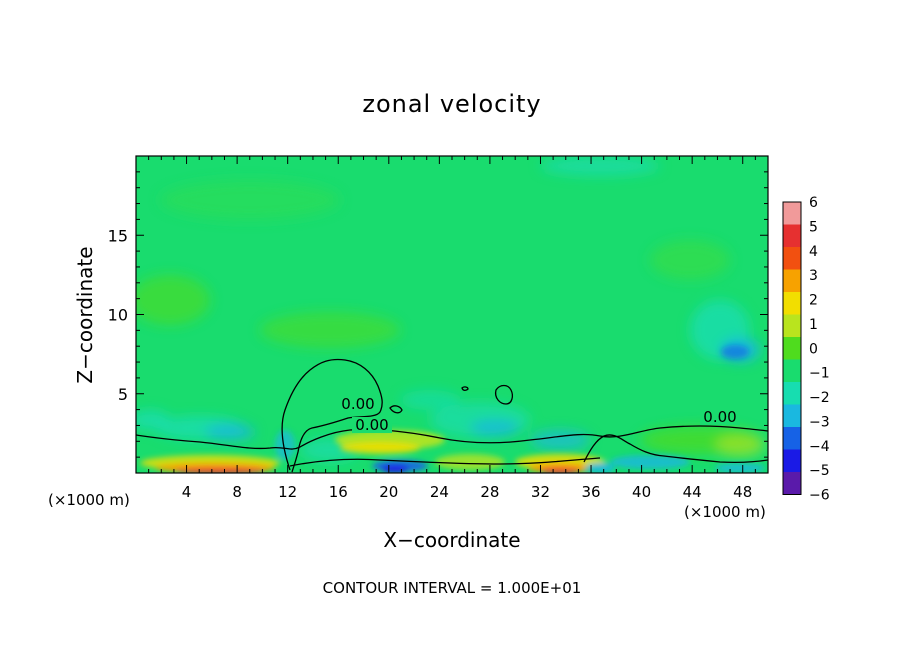 The width and height of the screenshot is (904, 654). I want to click on colorbar-tick-label: −1, so click(819, 374).